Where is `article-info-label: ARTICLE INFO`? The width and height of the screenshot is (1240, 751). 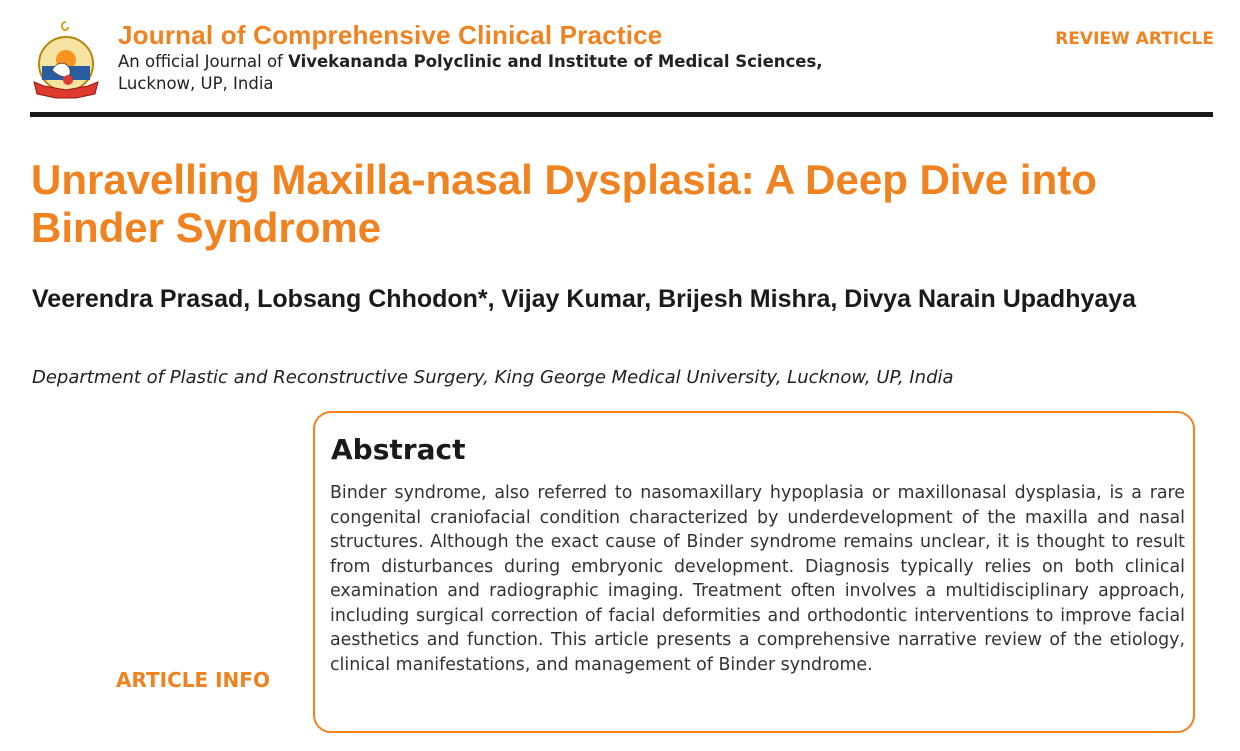 article-info-label: ARTICLE INFO is located at coordinates (193, 680).